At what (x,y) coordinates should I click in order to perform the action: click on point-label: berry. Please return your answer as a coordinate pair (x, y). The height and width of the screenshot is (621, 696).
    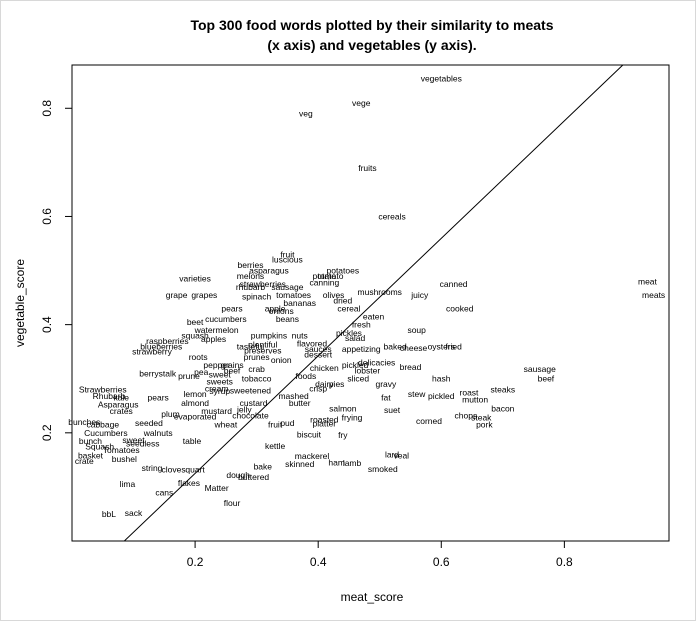
    Looking at the image, I should click on (149, 373).